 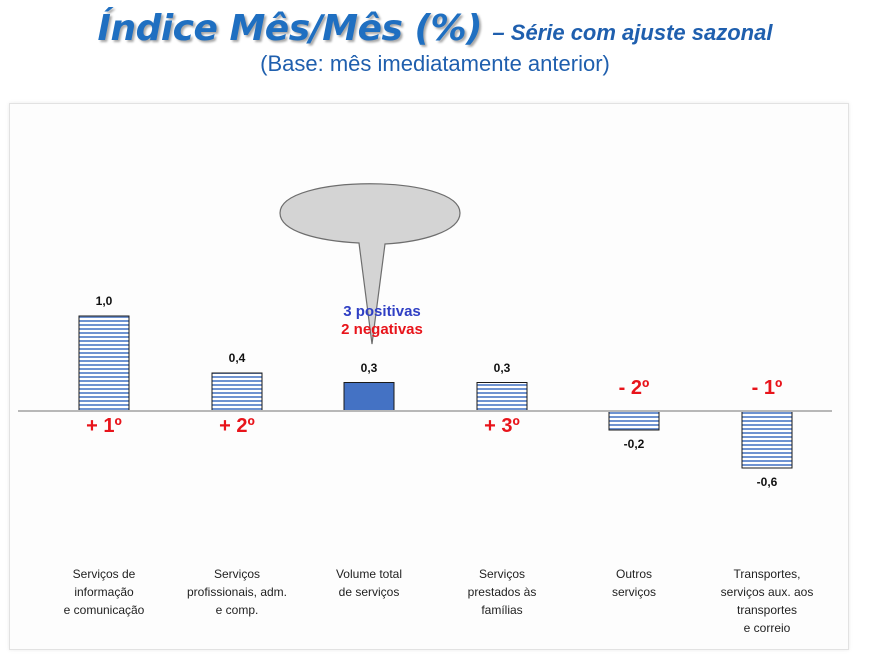 What do you see at coordinates (634, 444) in the screenshot?
I see `value-label-4: -0,2` at bounding box center [634, 444].